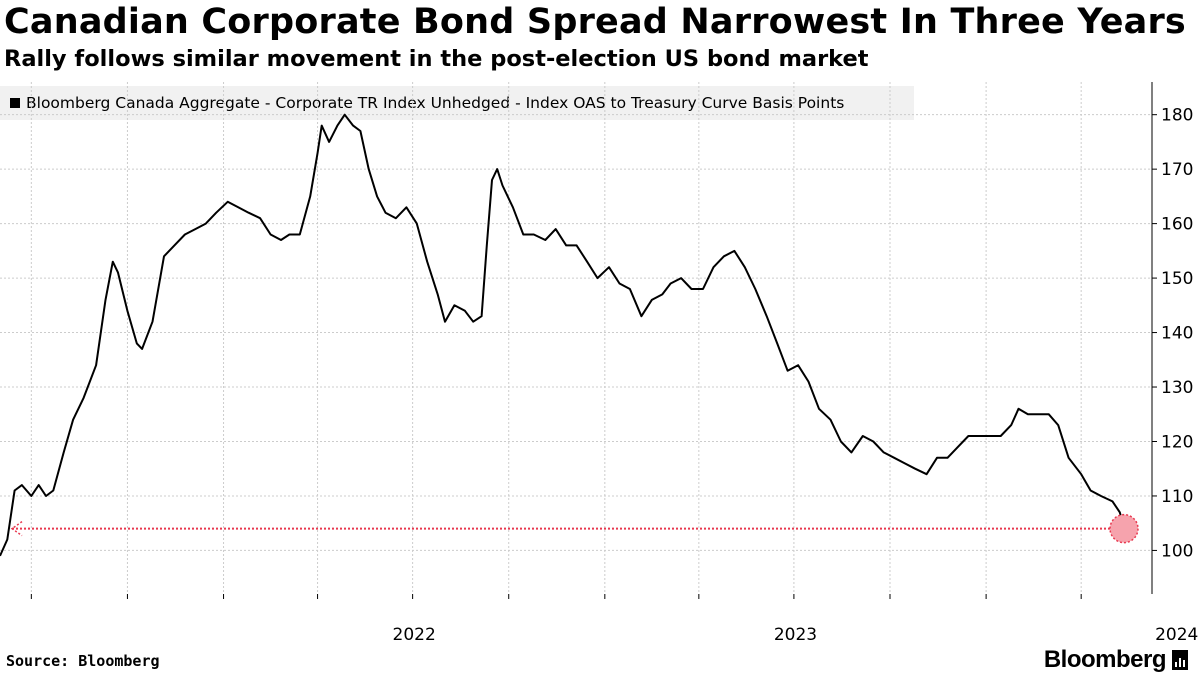  Describe the element at coordinates (1177, 279) in the screenshot. I see `y-tick-label: 150` at that location.